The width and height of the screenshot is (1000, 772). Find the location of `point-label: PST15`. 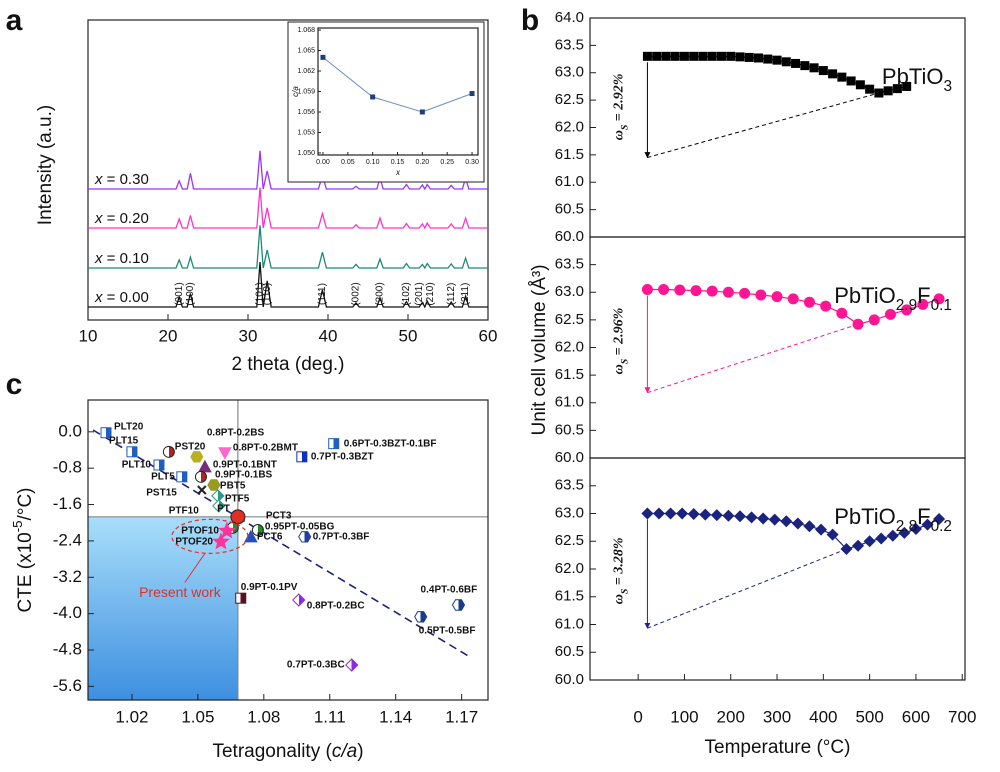

point-label: PST15 is located at coordinates (161, 493).